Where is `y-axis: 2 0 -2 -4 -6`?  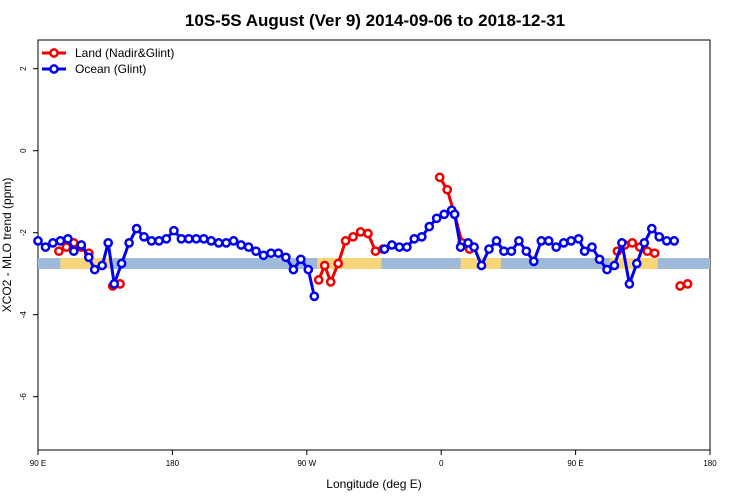 y-axis: 2 0 -2 -4 -6 is located at coordinates (28, 233).